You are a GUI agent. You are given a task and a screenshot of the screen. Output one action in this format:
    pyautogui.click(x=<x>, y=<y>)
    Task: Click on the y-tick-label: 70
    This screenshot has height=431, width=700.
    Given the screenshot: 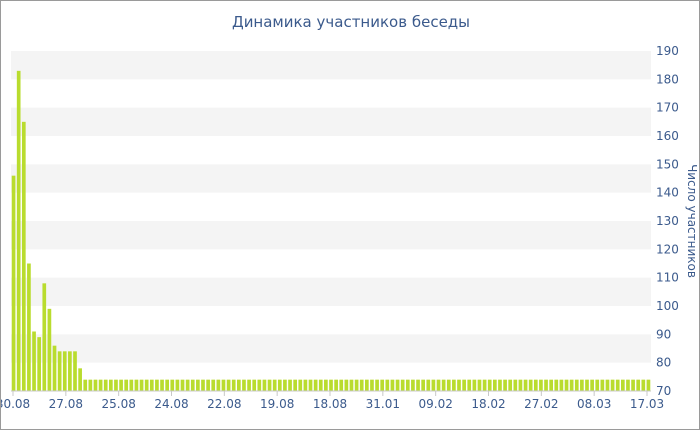 What is the action you would take?
    pyautogui.click(x=663, y=391)
    